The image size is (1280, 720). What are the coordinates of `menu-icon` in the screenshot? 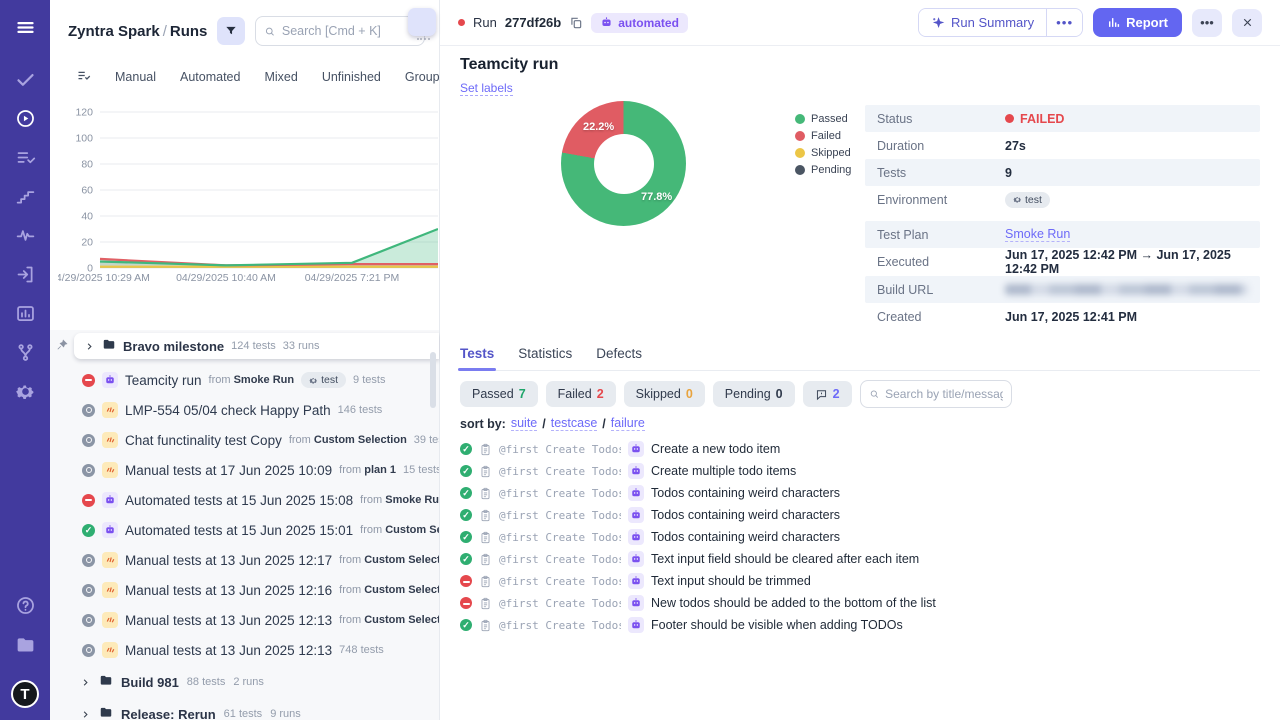 It's located at (25, 27).